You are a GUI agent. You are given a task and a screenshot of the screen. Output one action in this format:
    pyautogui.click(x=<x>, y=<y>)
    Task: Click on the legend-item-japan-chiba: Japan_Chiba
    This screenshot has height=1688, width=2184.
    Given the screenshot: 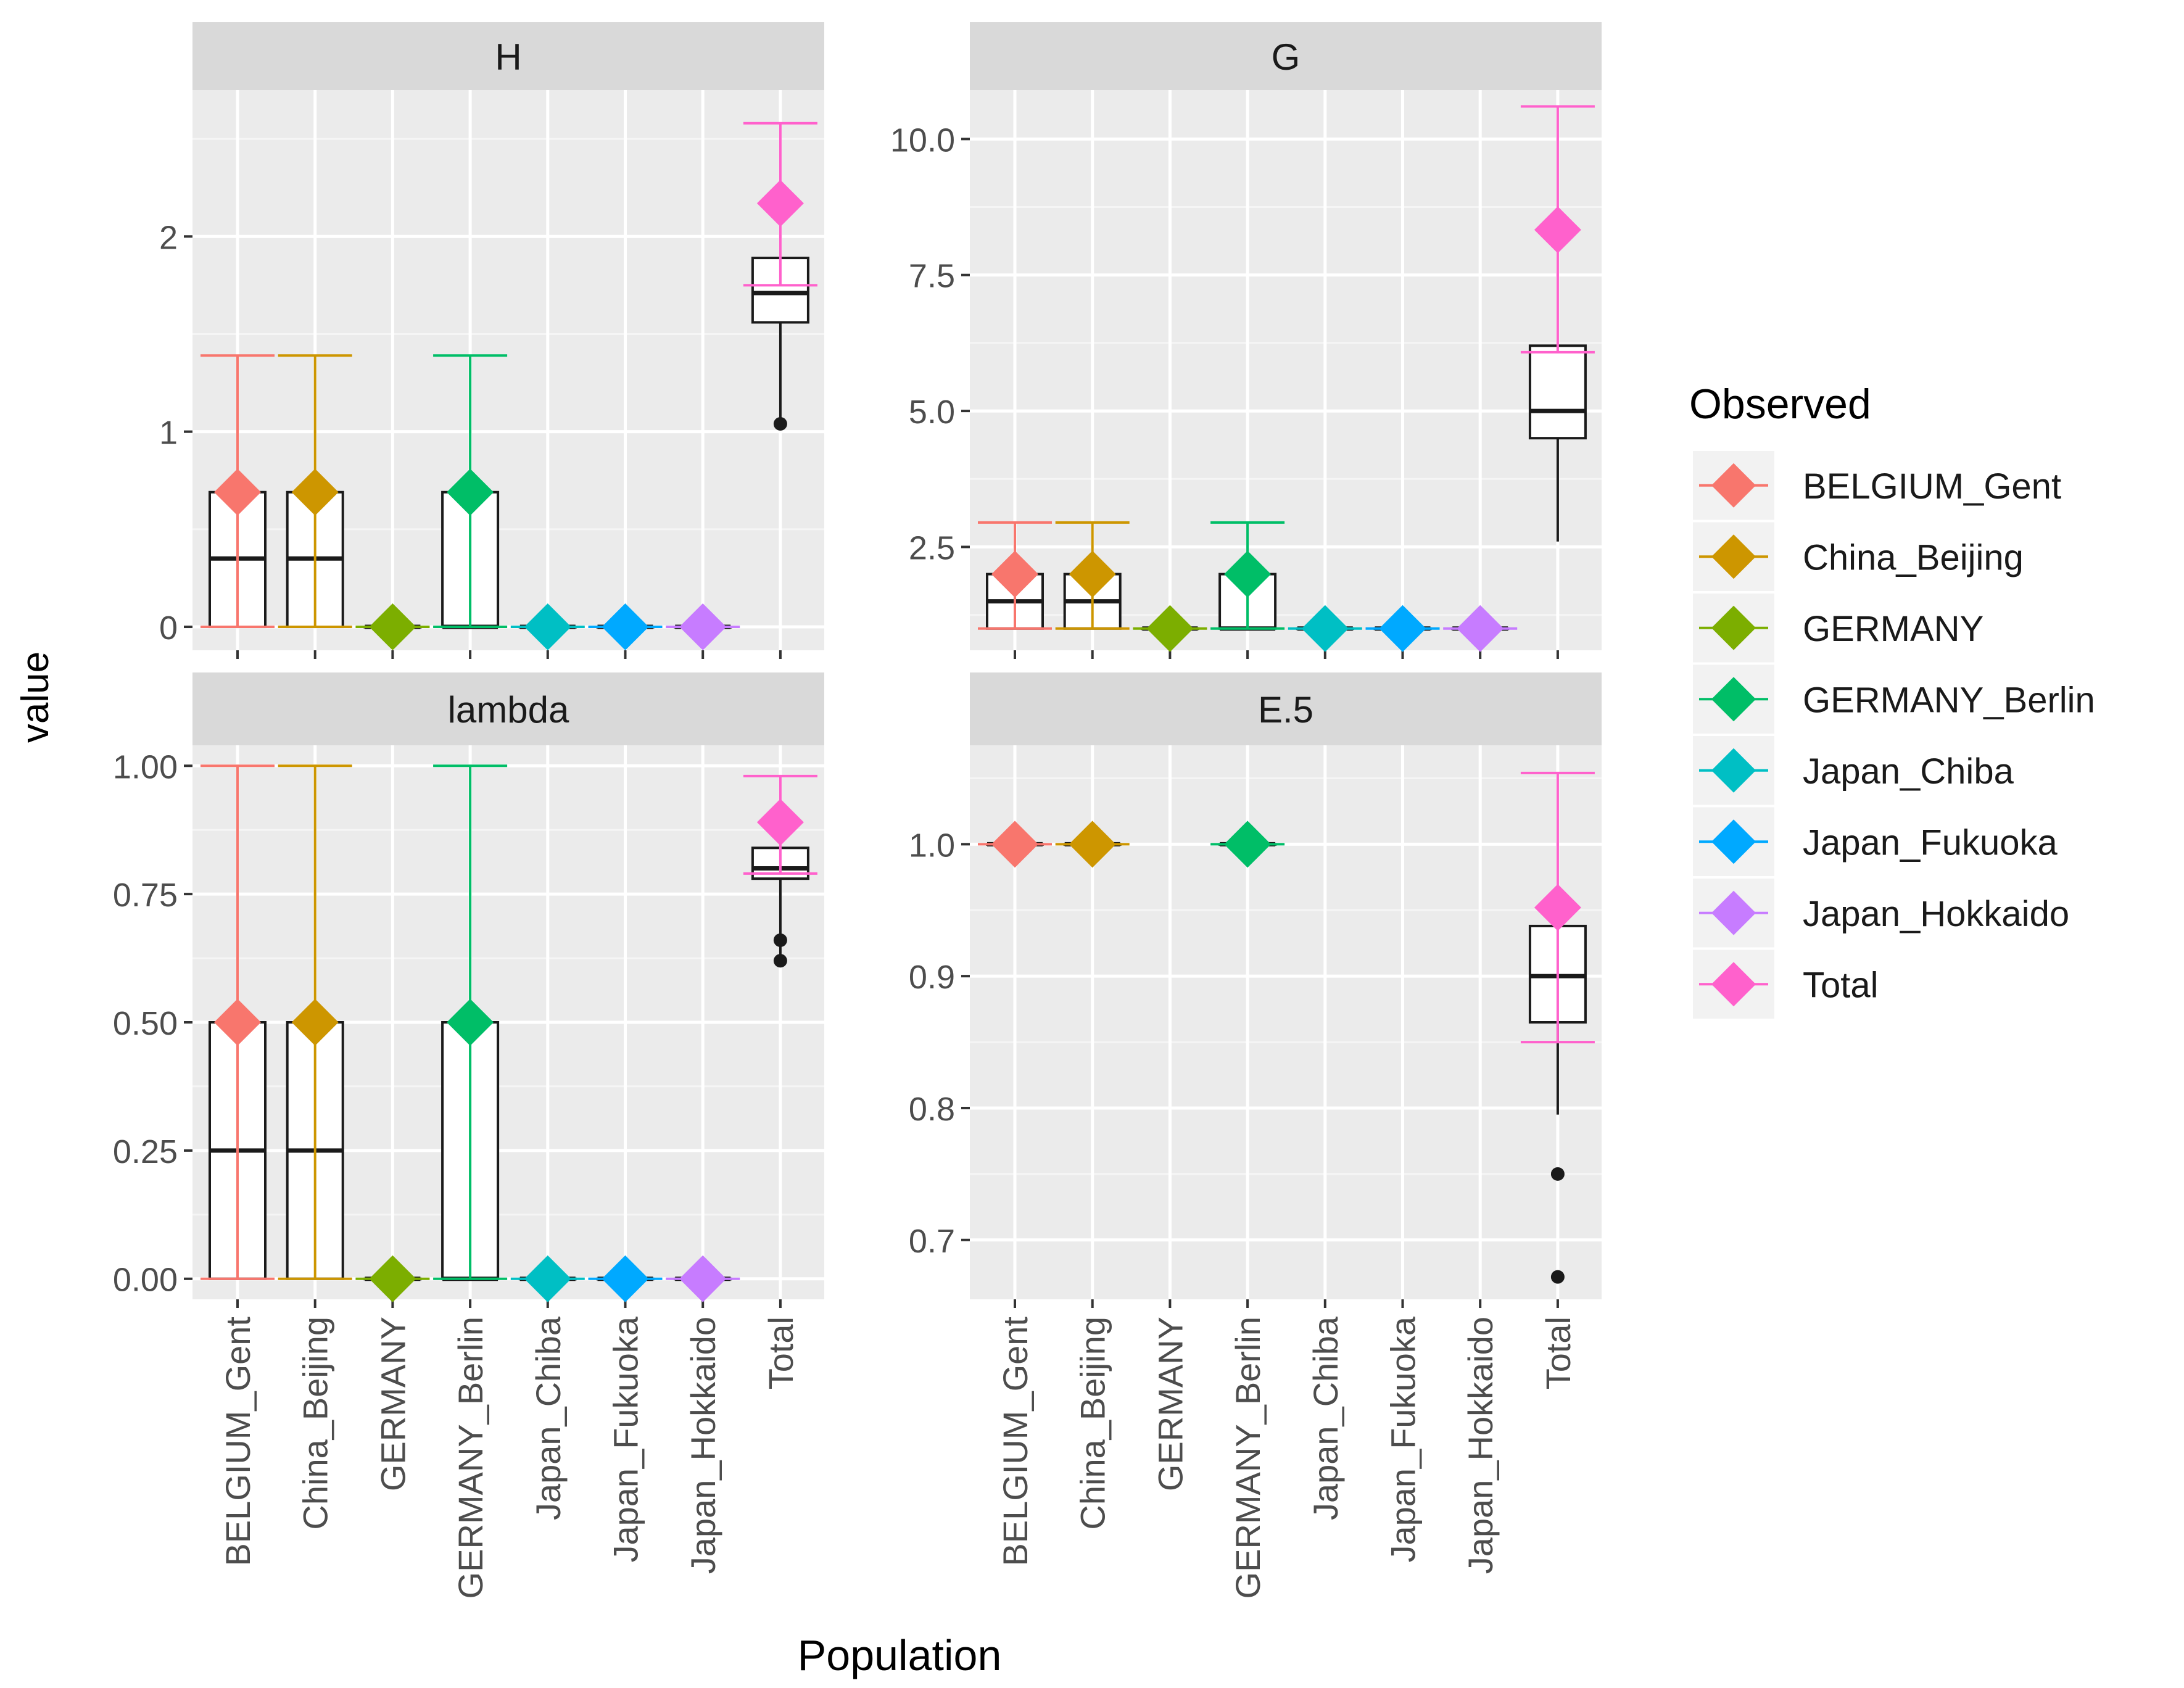 What is the action you would take?
    pyautogui.click(x=1852, y=771)
    